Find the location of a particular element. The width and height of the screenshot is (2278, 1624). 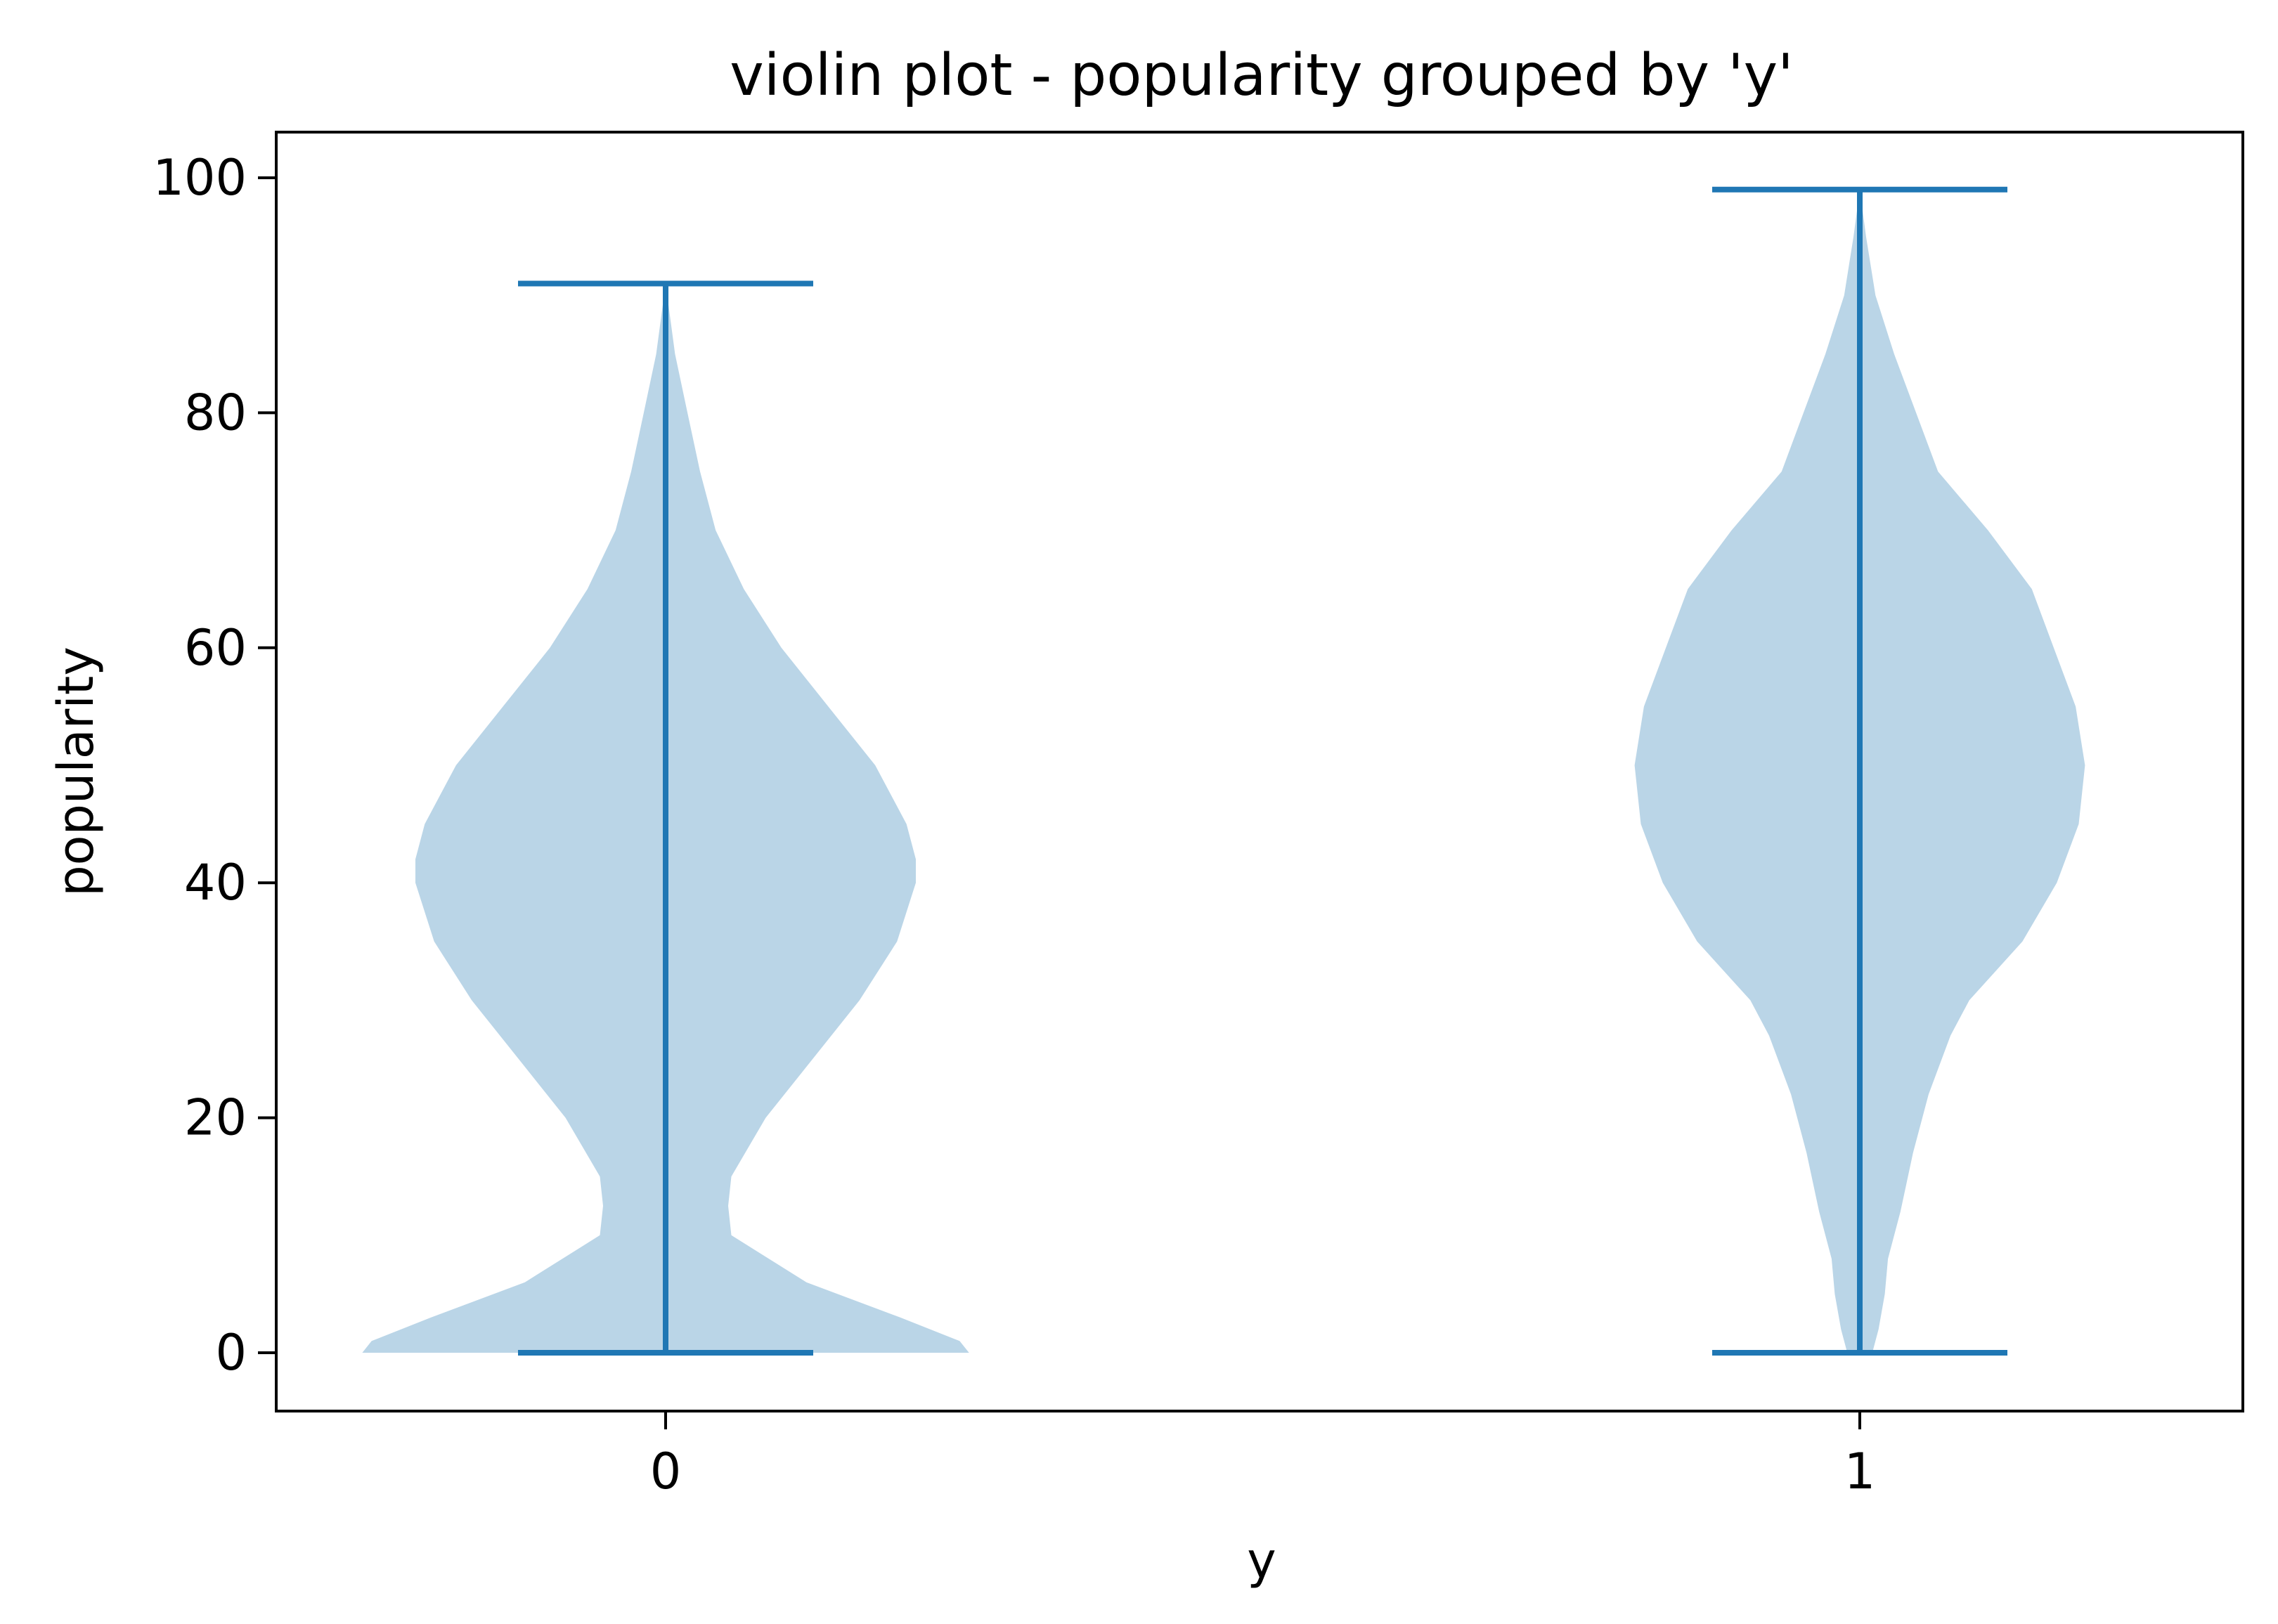

y-axis-label: popularity is located at coordinates (76, 772).